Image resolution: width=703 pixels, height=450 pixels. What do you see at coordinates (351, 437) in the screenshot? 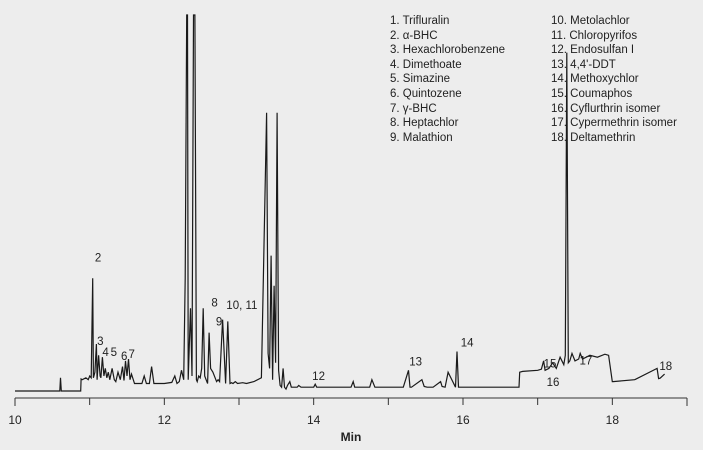
I see `x-axis-title: Min` at bounding box center [351, 437].